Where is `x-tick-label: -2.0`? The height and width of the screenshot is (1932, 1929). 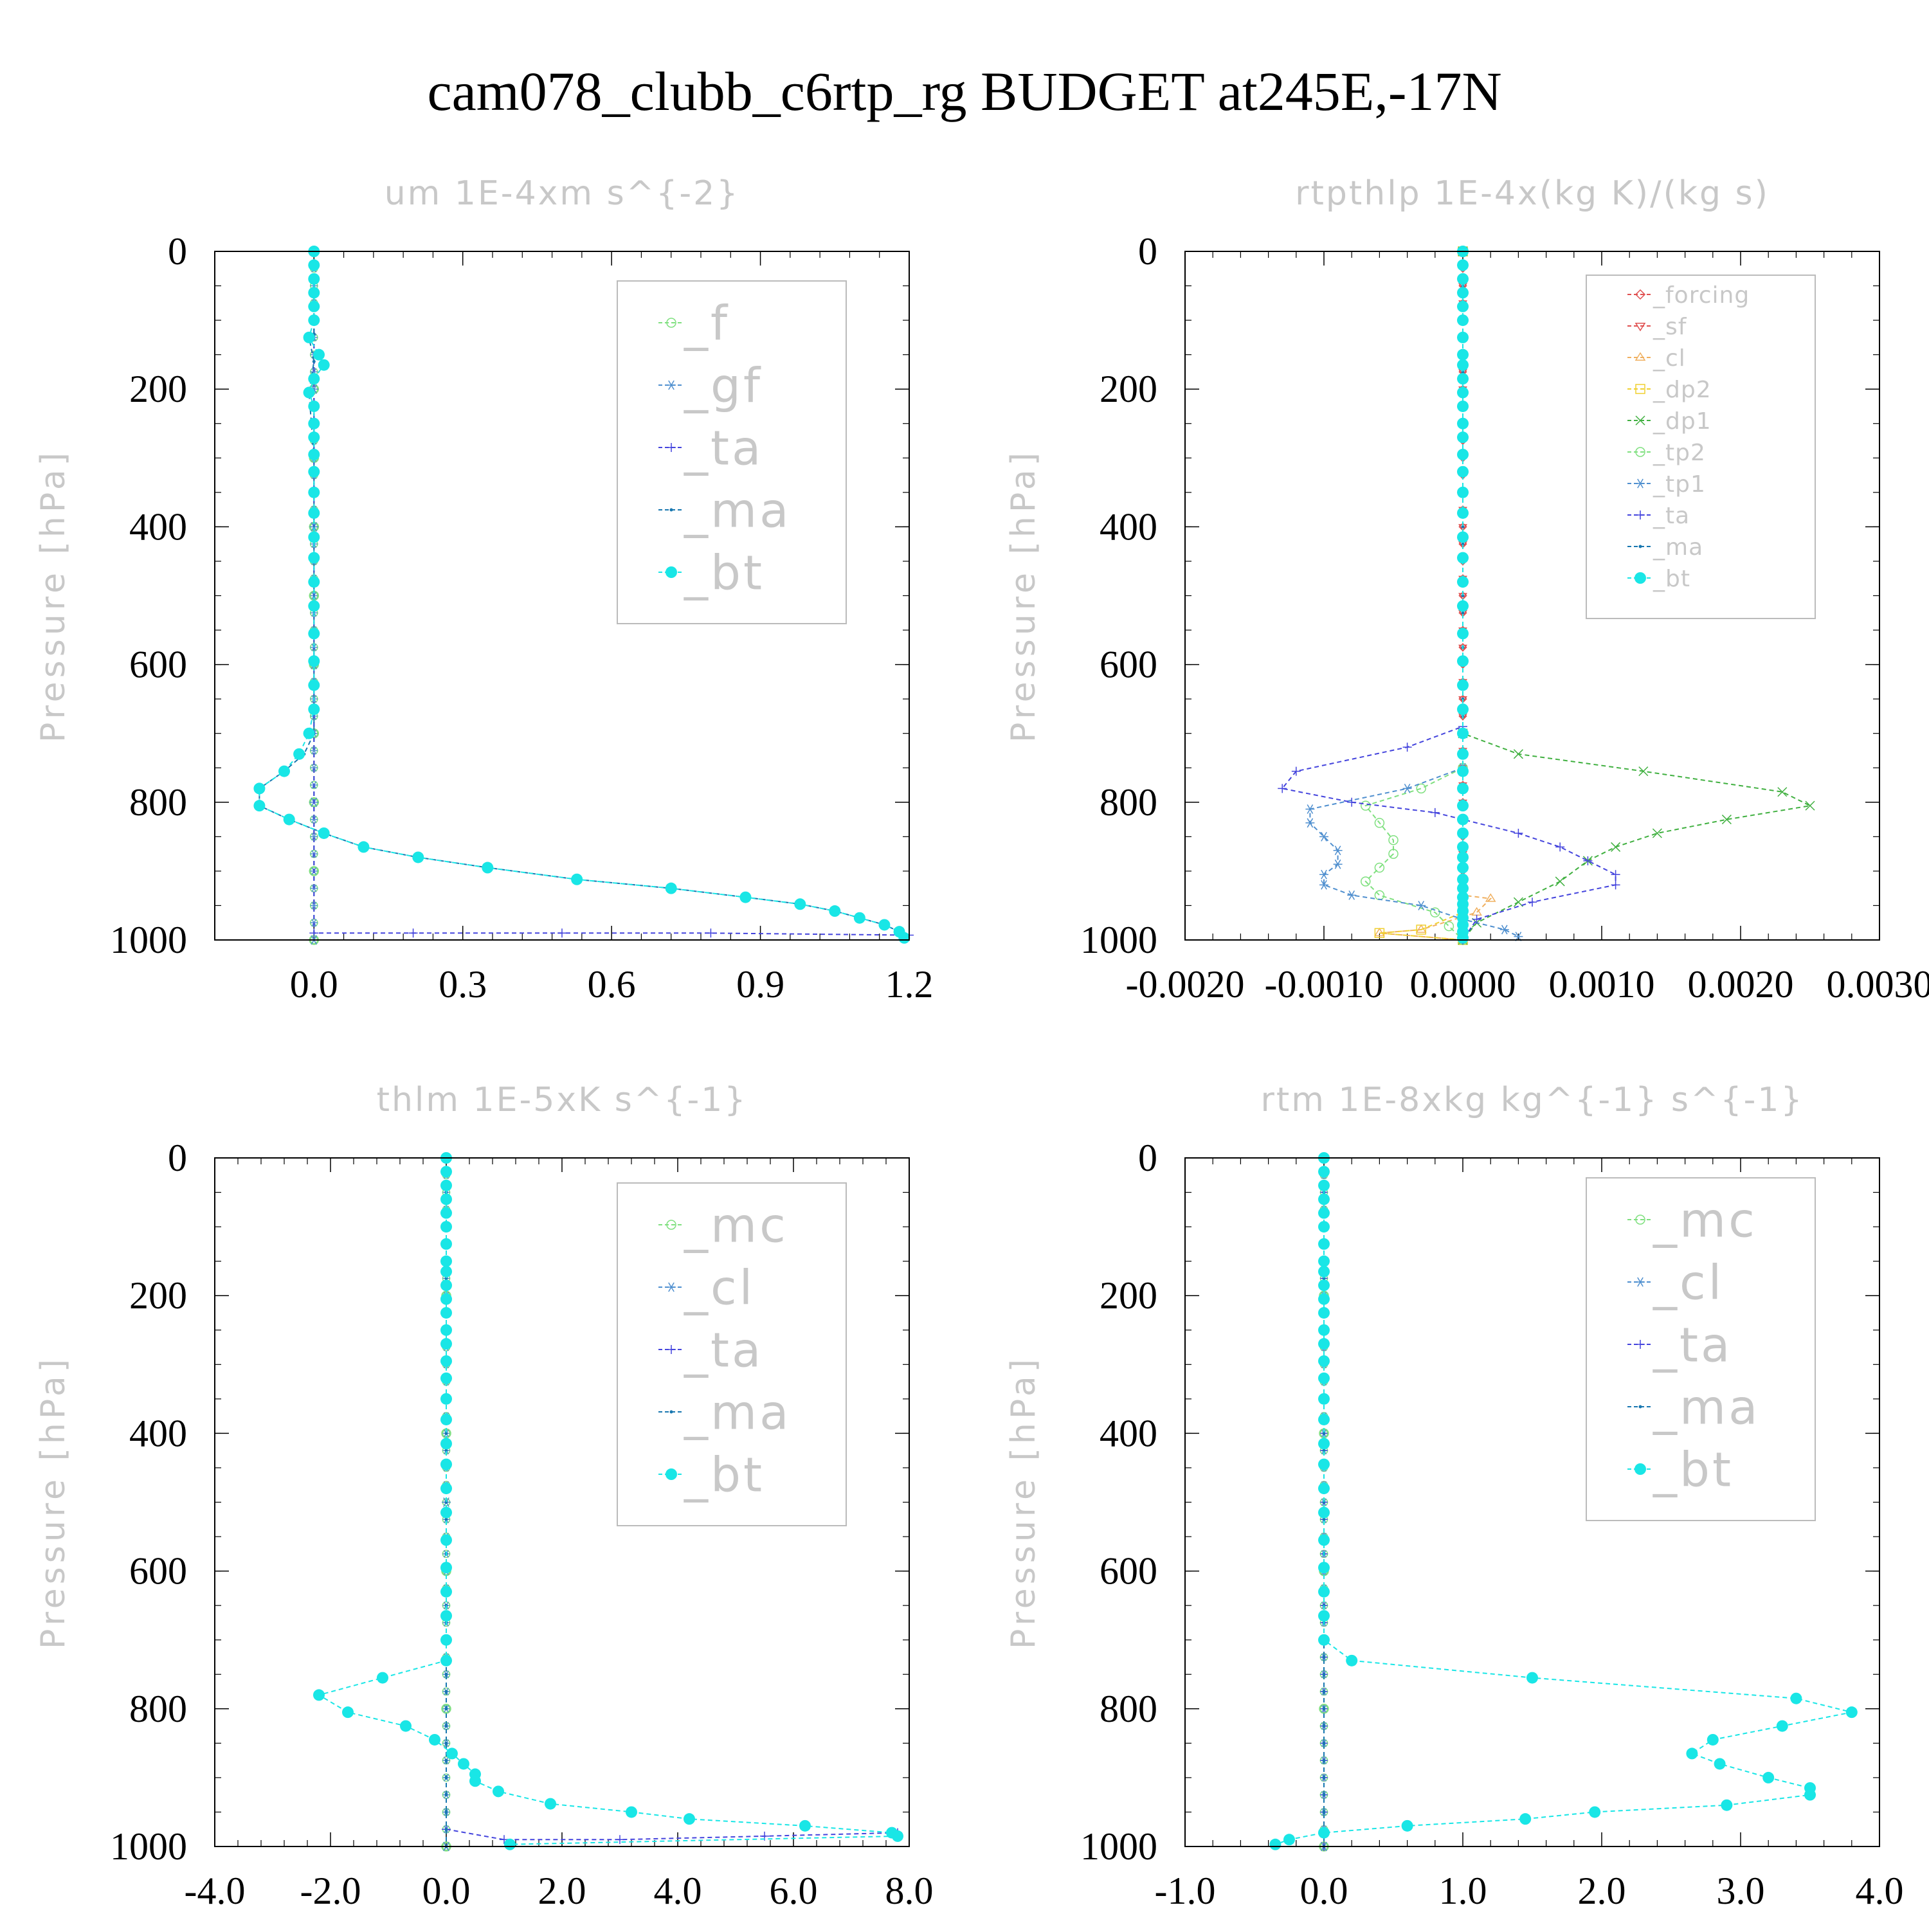
x-tick-label: -2.0 is located at coordinates (331, 1891).